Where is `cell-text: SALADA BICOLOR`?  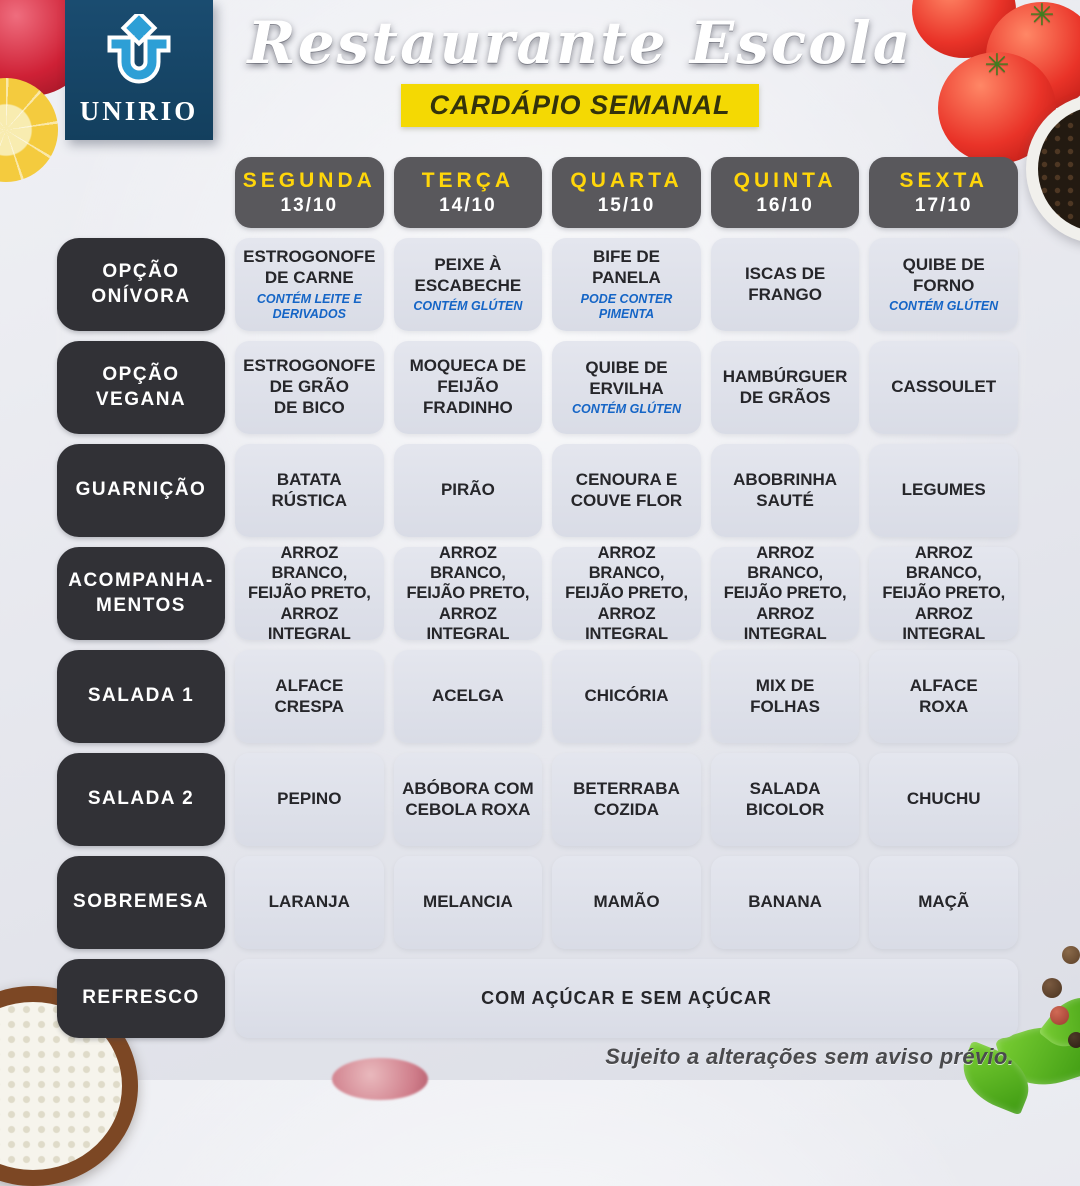 cell-text: SALADA BICOLOR is located at coordinates (785, 798).